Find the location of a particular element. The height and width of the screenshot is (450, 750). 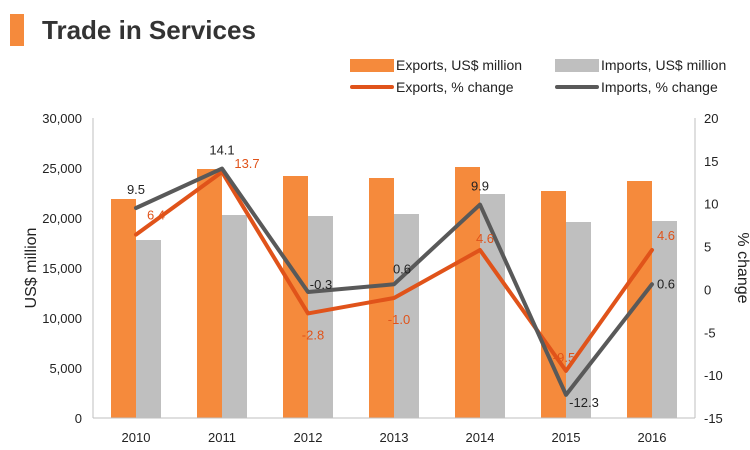

y2-tick-label: -15 is located at coordinates (713, 418).